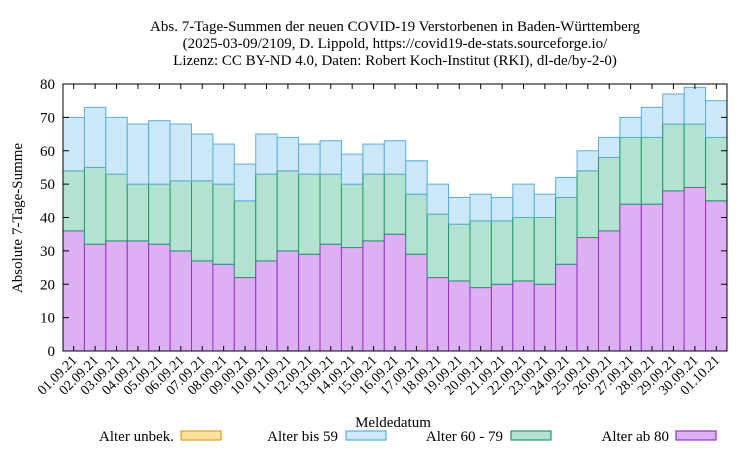 This screenshot has height=450, width=750. Describe the element at coordinates (47, 252) in the screenshot. I see `y-tick-label: 30` at that location.